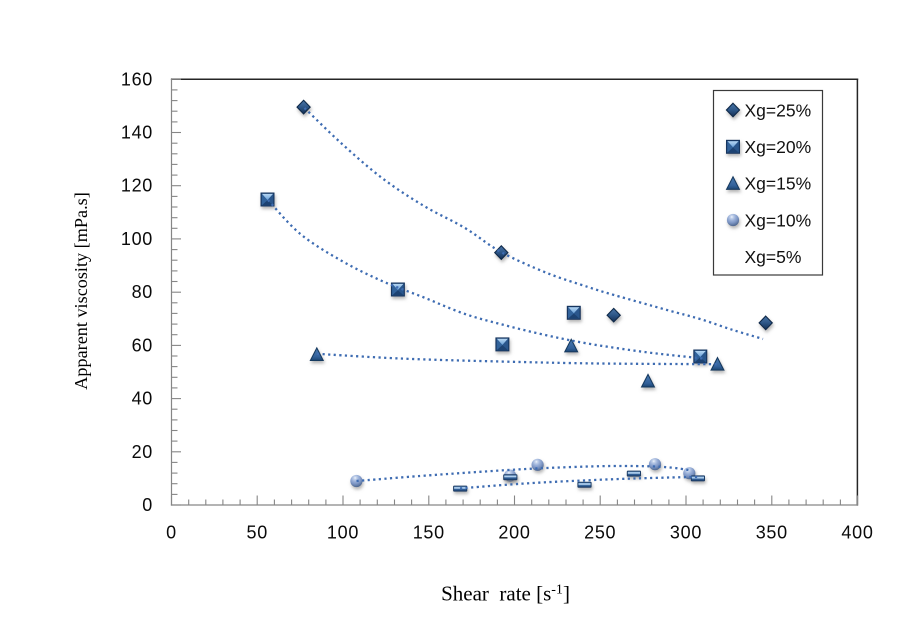 Image resolution: width=900 pixels, height=632 pixels. What do you see at coordinates (773, 257) in the screenshot?
I see `svg-text: Xg=5%` at bounding box center [773, 257].